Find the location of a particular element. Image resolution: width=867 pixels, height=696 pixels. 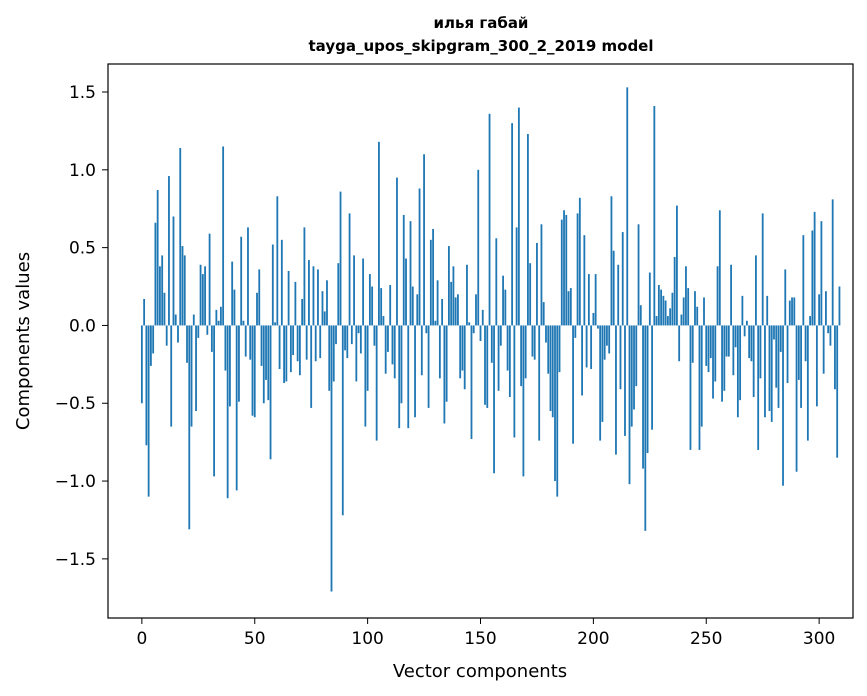

y-tick-label: 1.5 is located at coordinates (82, 93).